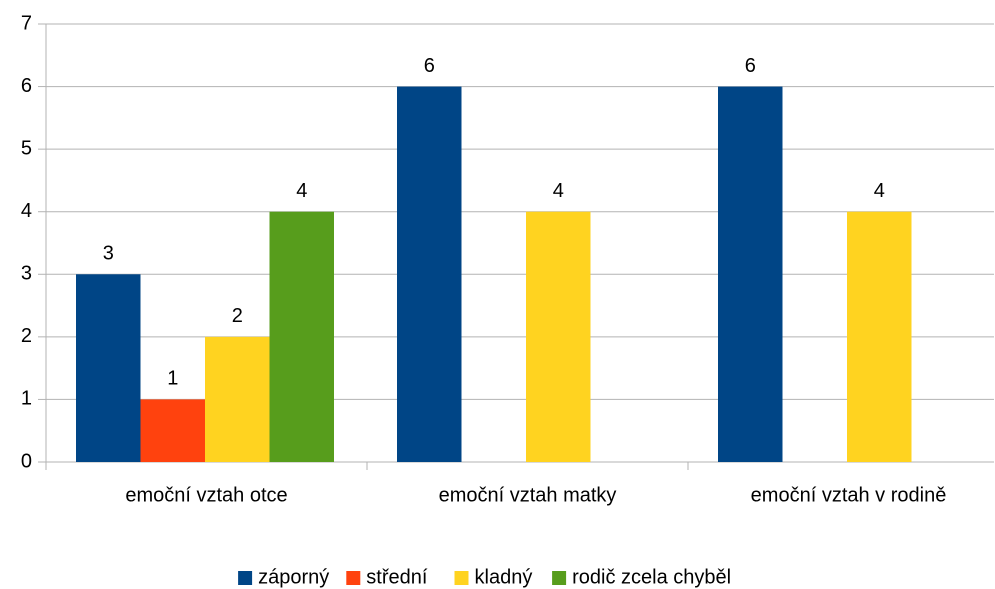 Image resolution: width=995 pixels, height=589 pixels. What do you see at coordinates (26, 148) in the screenshot?
I see `y-tick-label: 5` at bounding box center [26, 148].